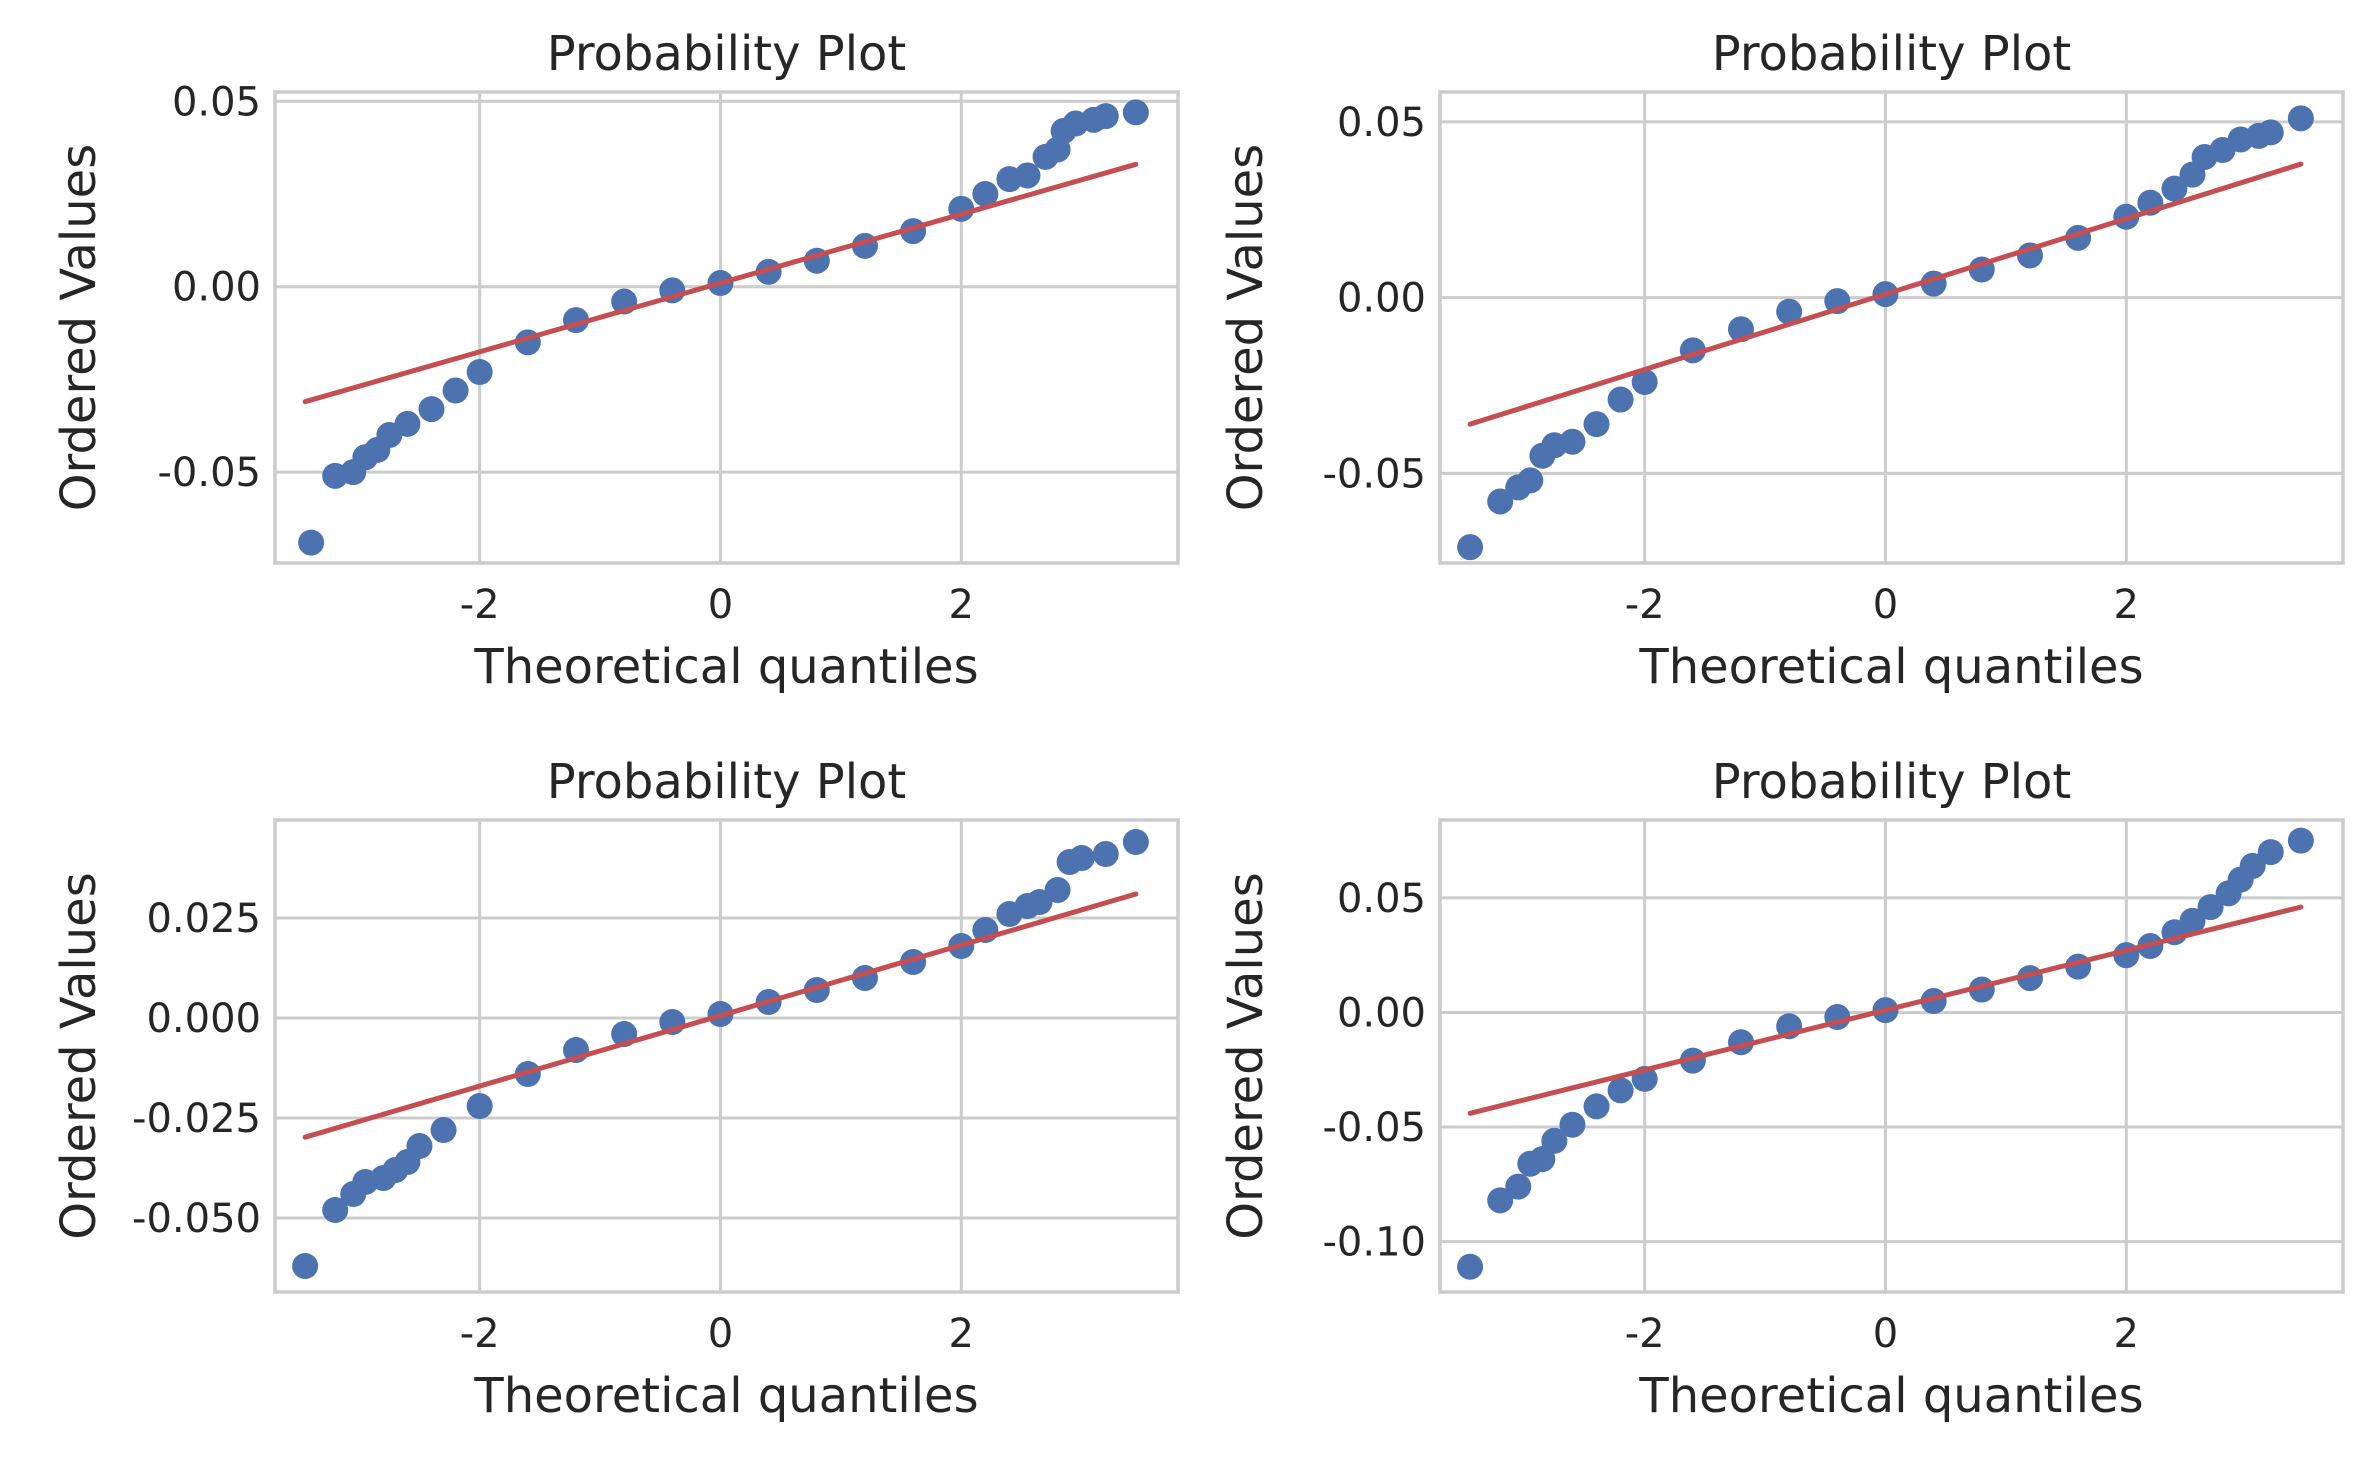 The width and height of the screenshot is (2369, 1470). Describe the element at coordinates (1375, 1243) in the screenshot. I see `y-tick-label: -0.10` at that location.